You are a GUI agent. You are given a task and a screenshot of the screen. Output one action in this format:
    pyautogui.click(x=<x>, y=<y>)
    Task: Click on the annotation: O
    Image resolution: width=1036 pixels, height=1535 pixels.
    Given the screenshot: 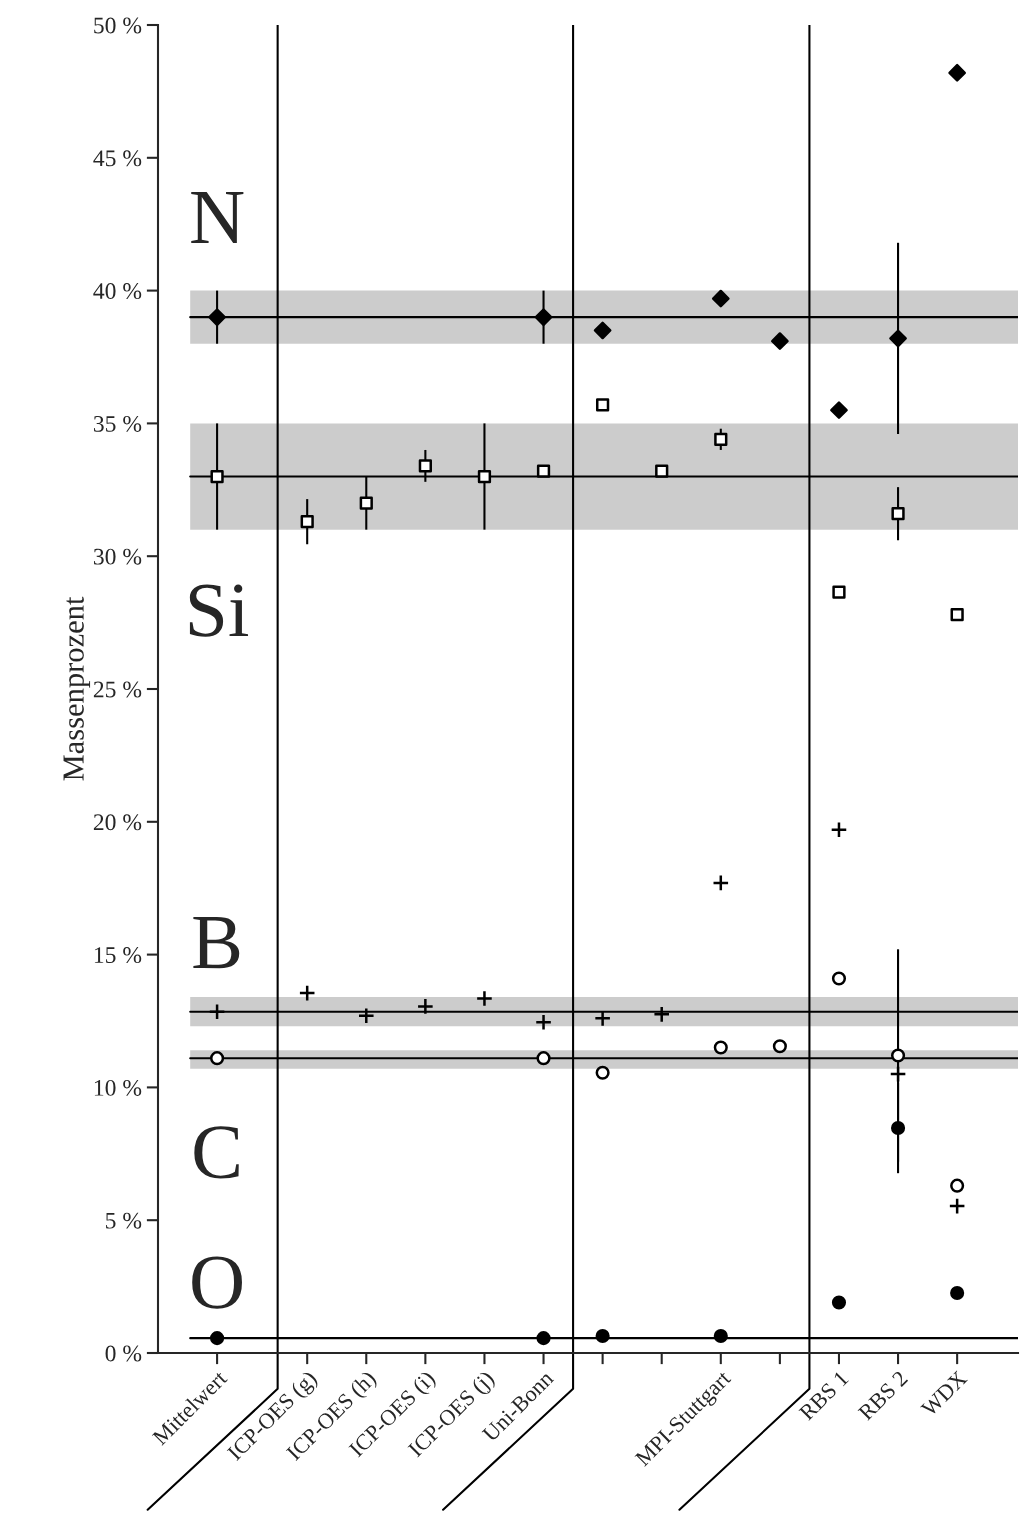 What is the action you would take?
    pyautogui.click(x=217, y=1282)
    